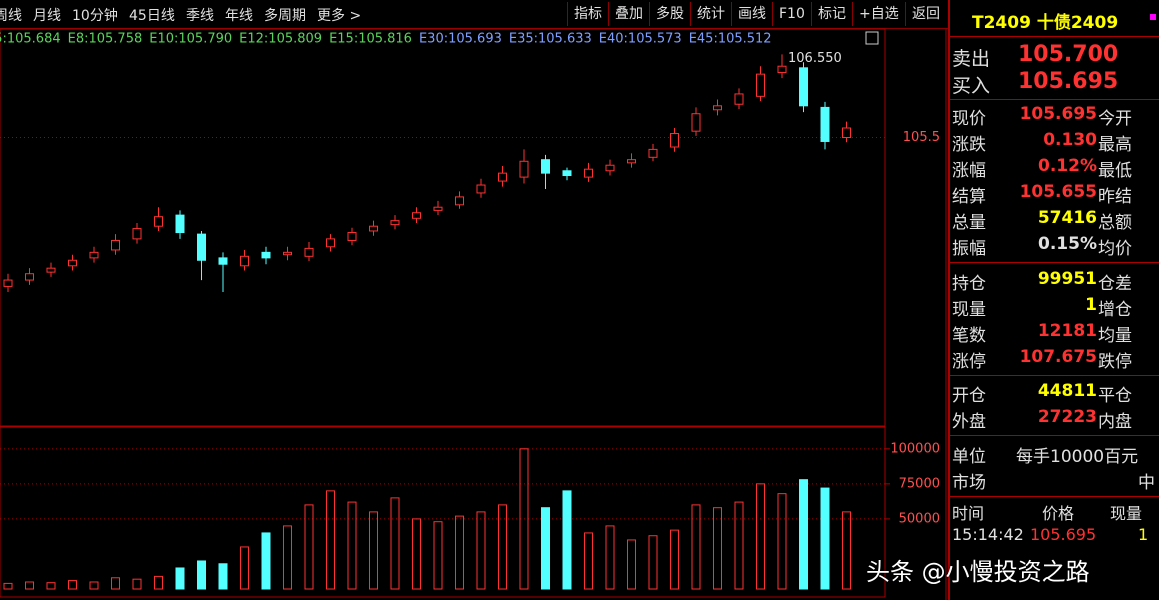  I want to click on quote-label: 笔数, so click(969, 336).